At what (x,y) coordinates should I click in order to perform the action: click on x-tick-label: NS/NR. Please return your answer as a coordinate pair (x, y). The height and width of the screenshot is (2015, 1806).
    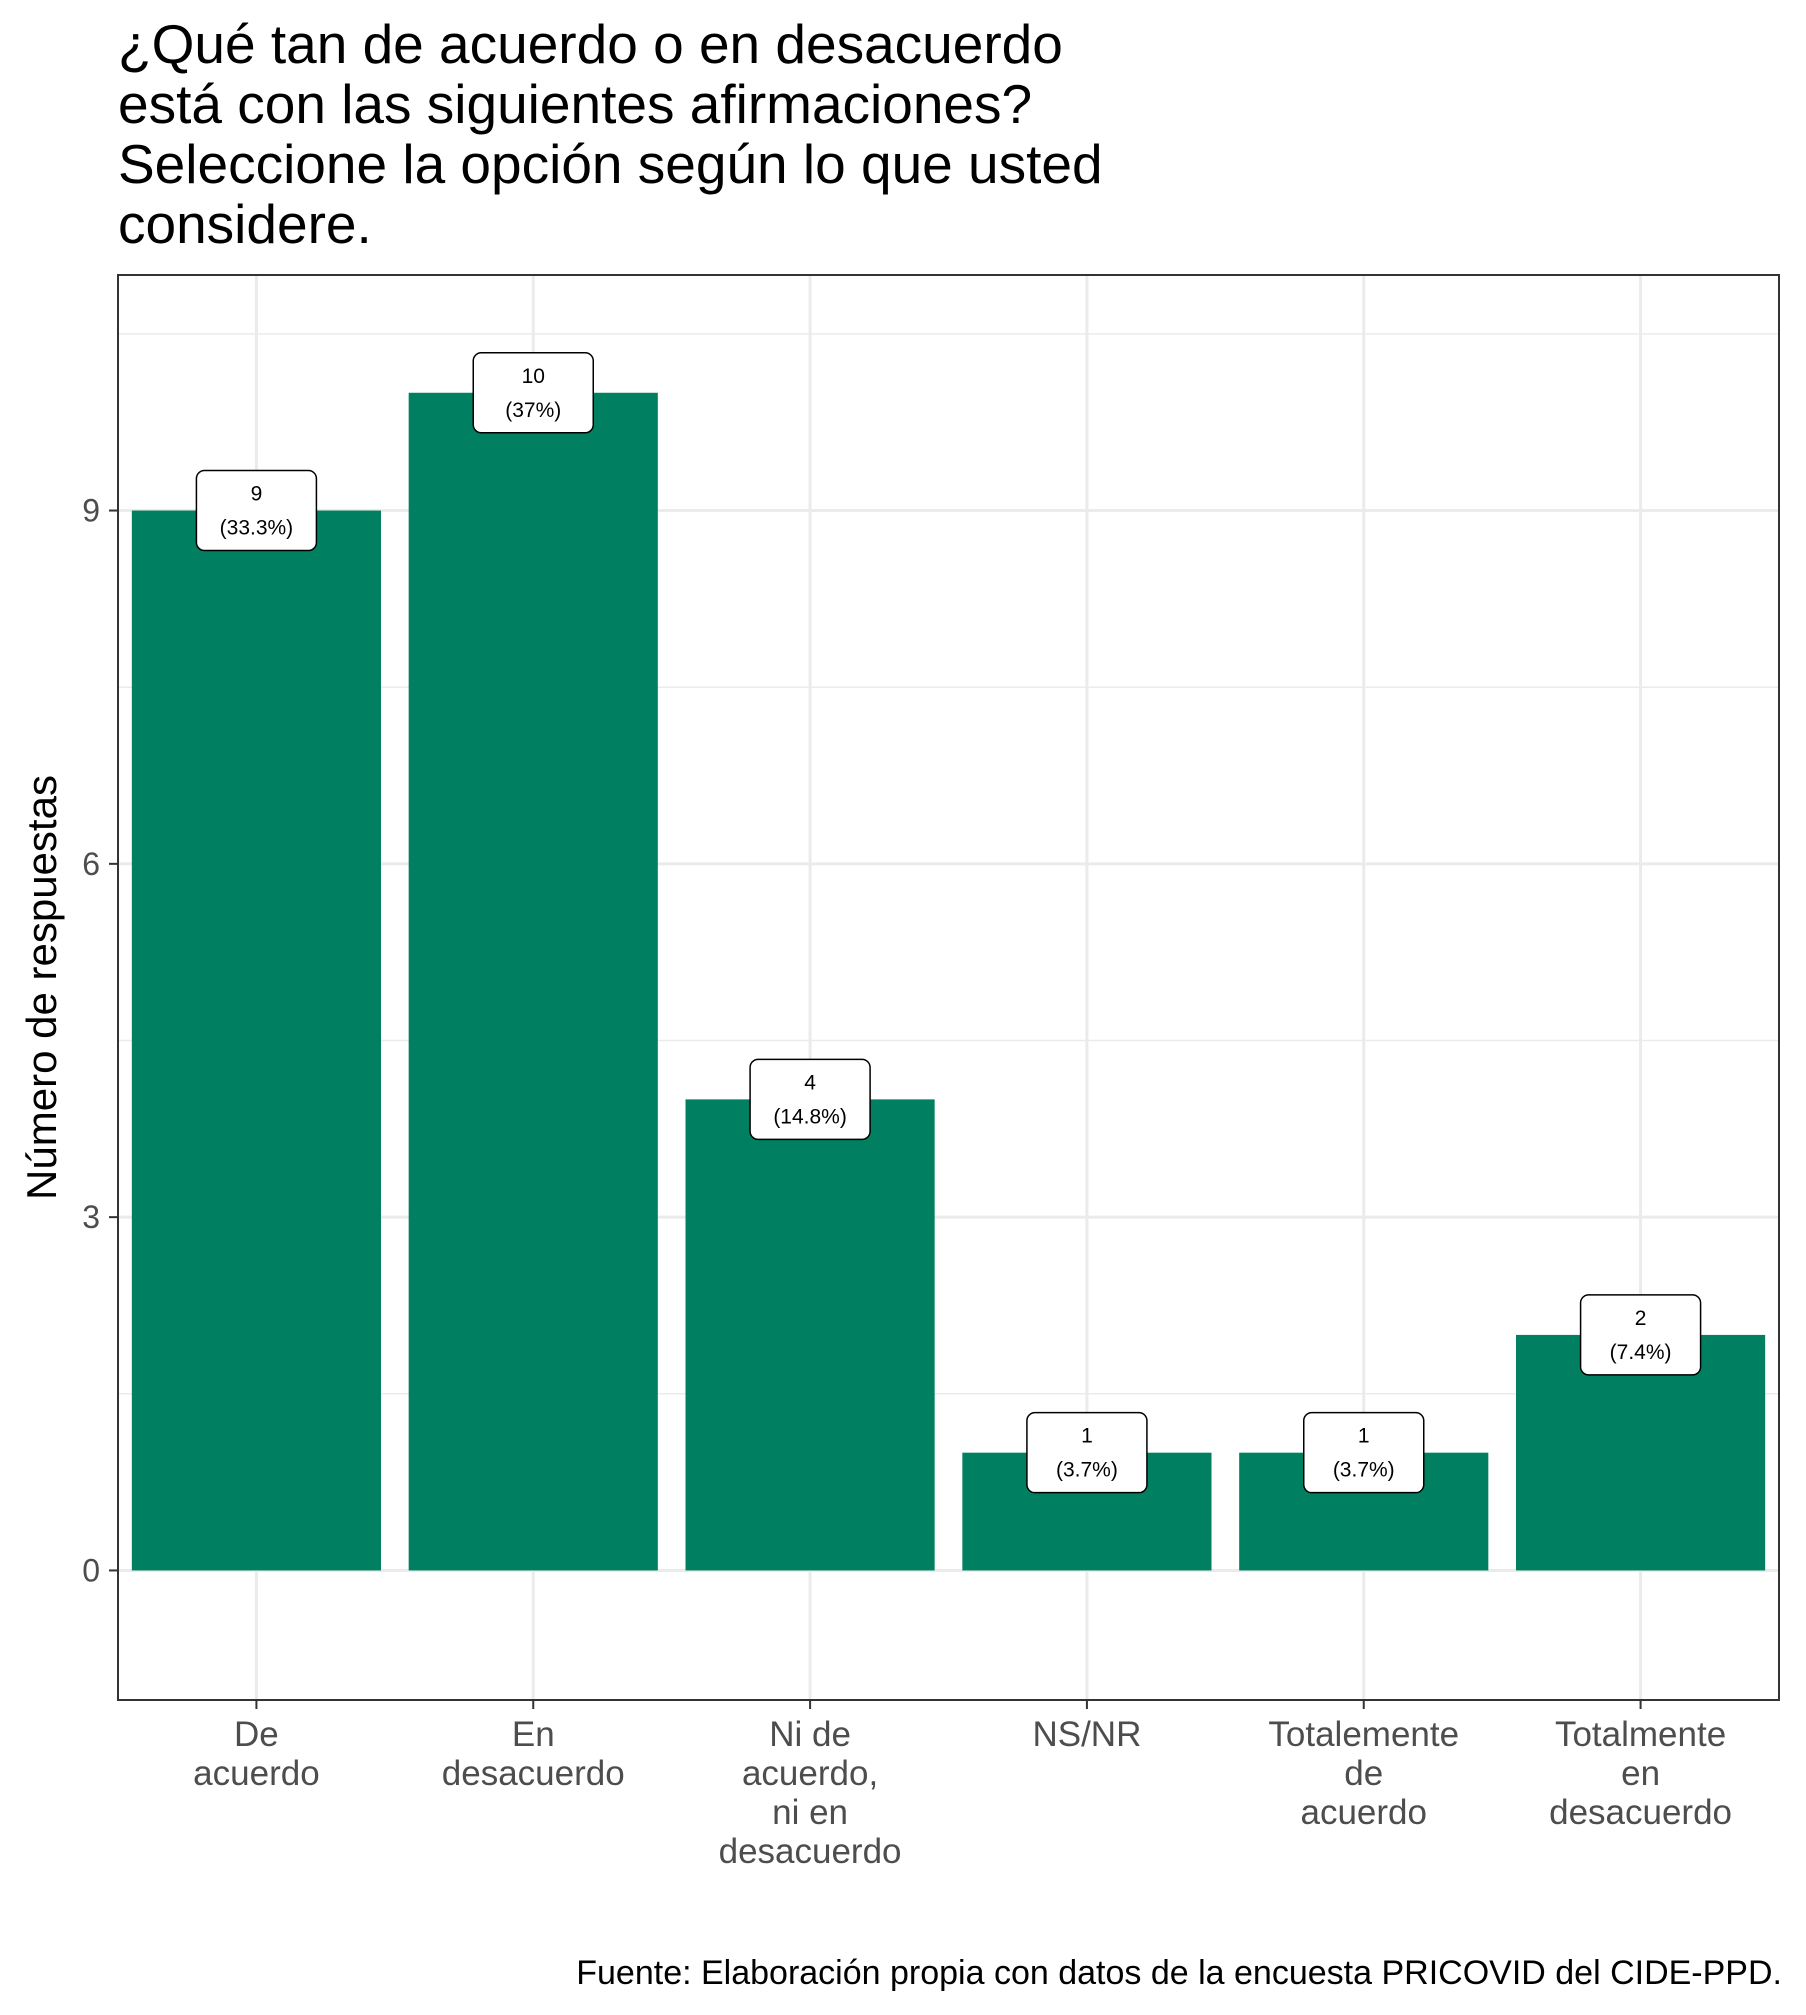
    Looking at the image, I should click on (1086, 1734).